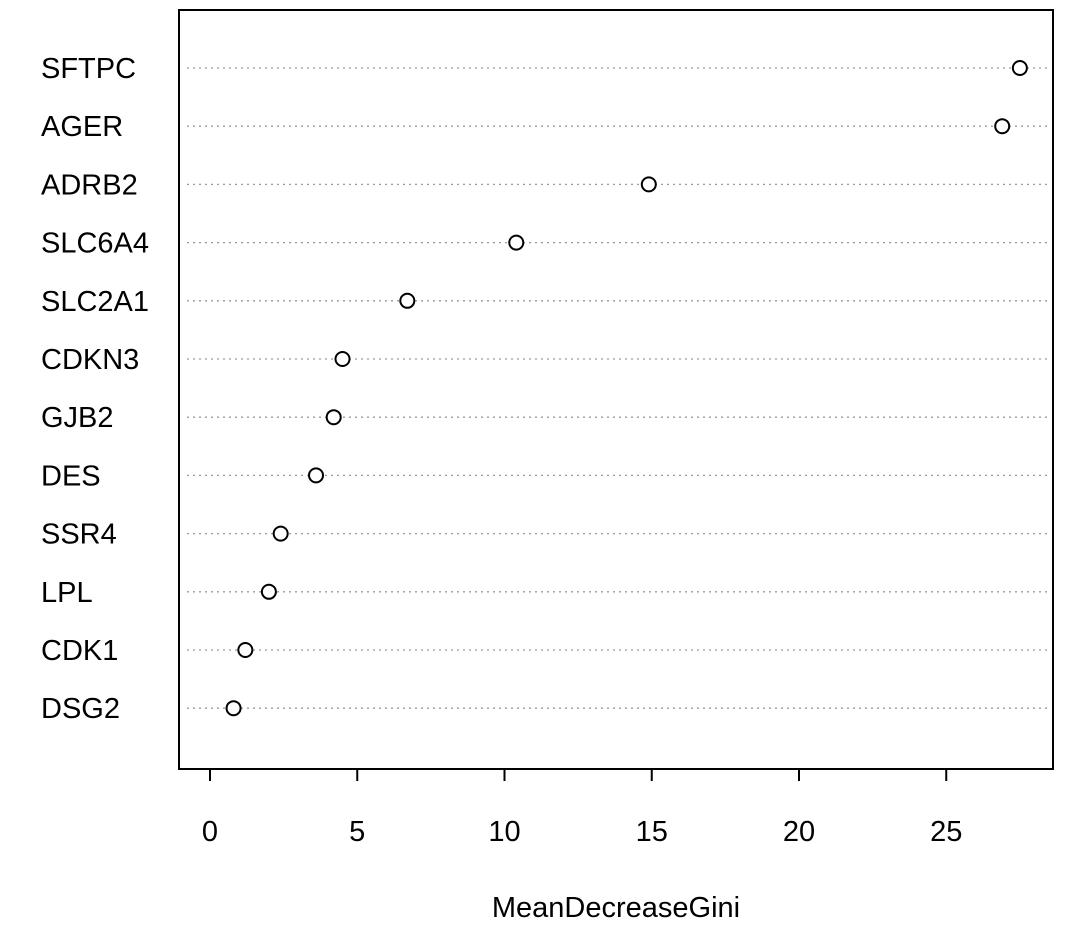  I want to click on category-label-lpl: LPL, so click(67, 593).